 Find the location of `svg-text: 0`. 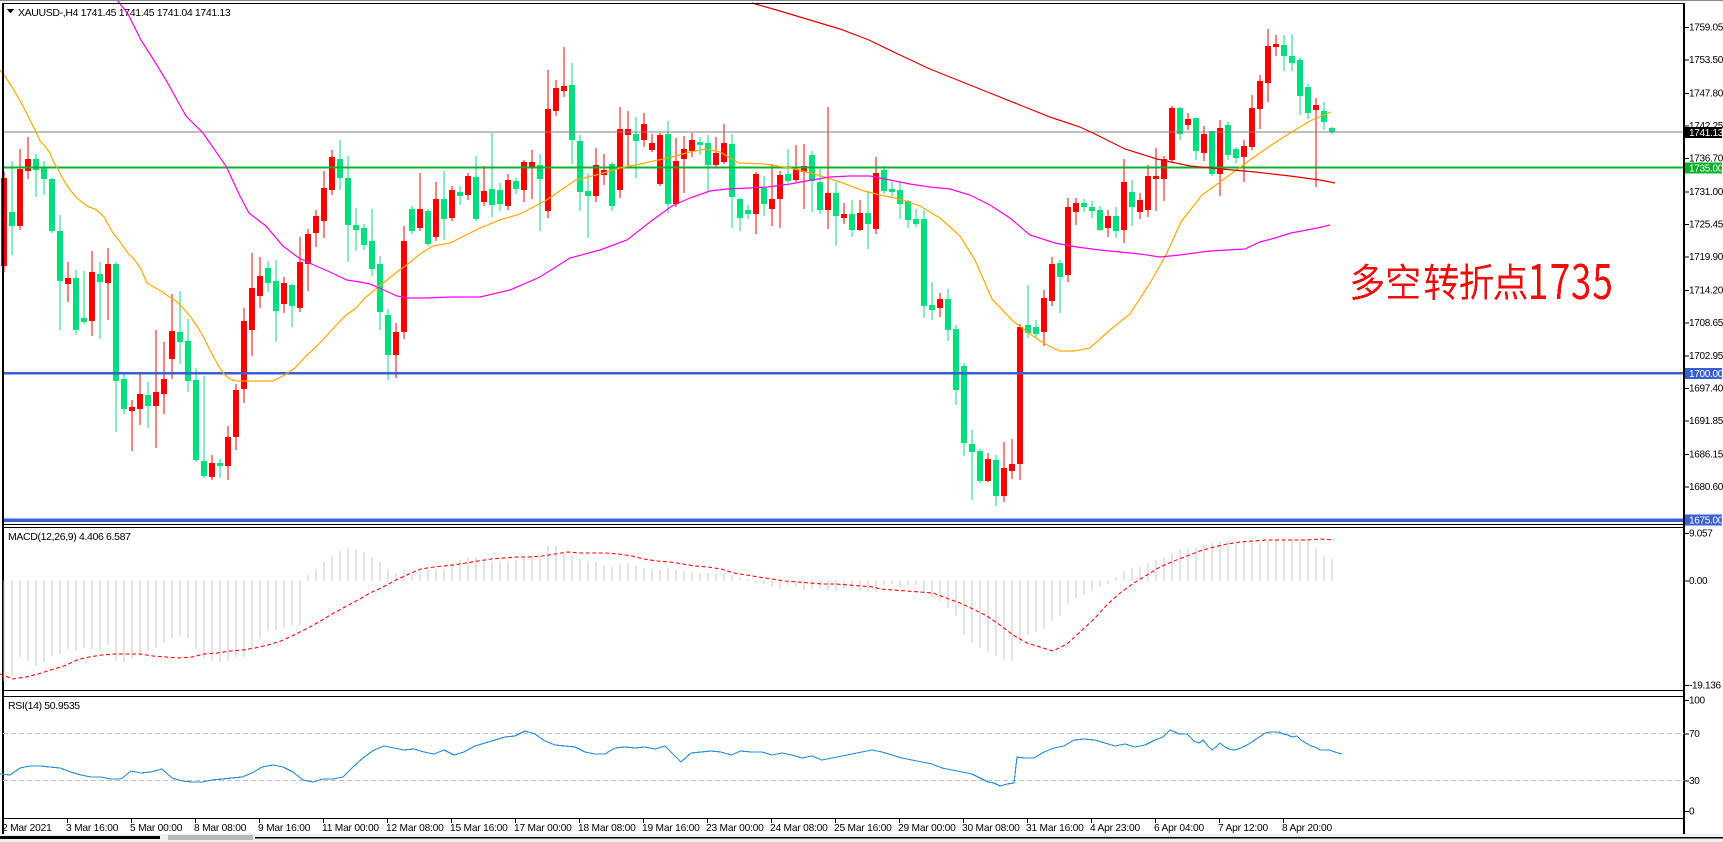

svg-text: 0 is located at coordinates (1692, 812).